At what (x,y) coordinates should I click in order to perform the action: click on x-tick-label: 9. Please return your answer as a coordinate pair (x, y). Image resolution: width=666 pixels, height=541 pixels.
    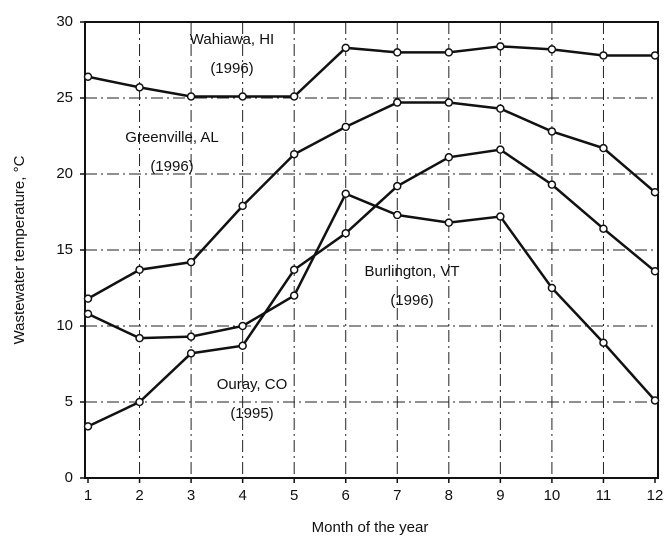
    Looking at the image, I should click on (500, 495).